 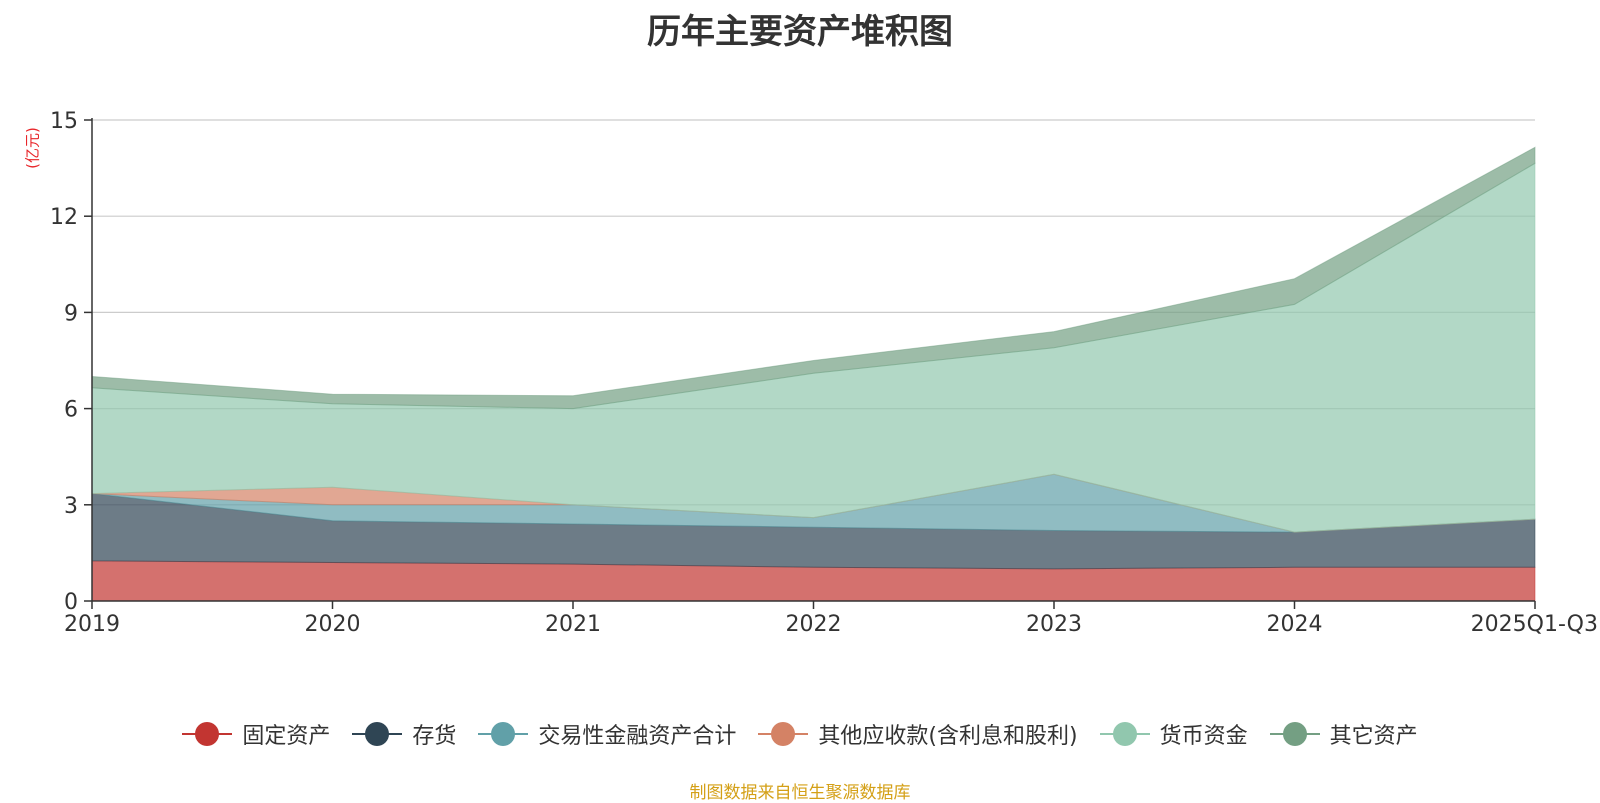 What do you see at coordinates (1295, 624) in the screenshot?
I see `x-tick-label: 2024` at bounding box center [1295, 624].